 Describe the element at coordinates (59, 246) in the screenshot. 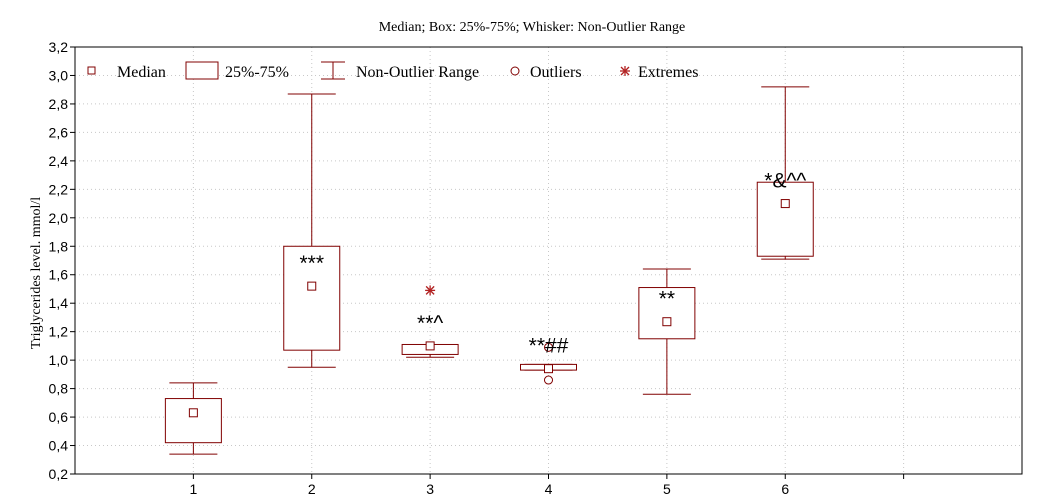

I see `y-tick-label: 1,8` at that location.